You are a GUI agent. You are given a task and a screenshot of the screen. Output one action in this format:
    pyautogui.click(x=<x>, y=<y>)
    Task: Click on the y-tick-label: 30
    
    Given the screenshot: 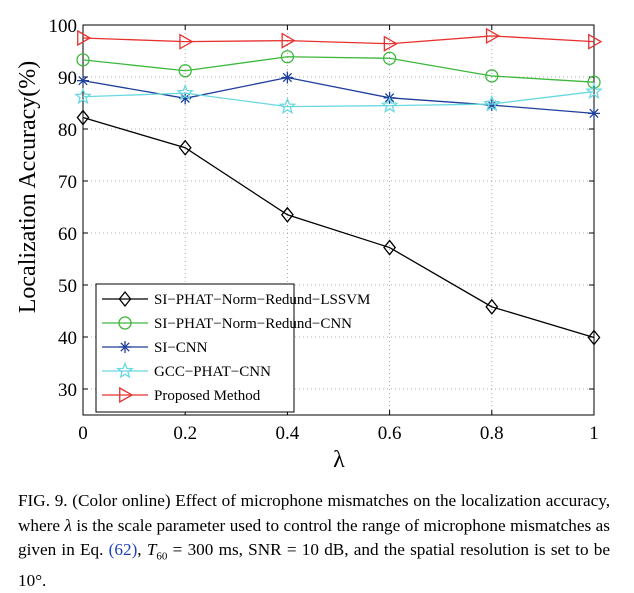 What is the action you would take?
    pyautogui.click(x=67, y=390)
    